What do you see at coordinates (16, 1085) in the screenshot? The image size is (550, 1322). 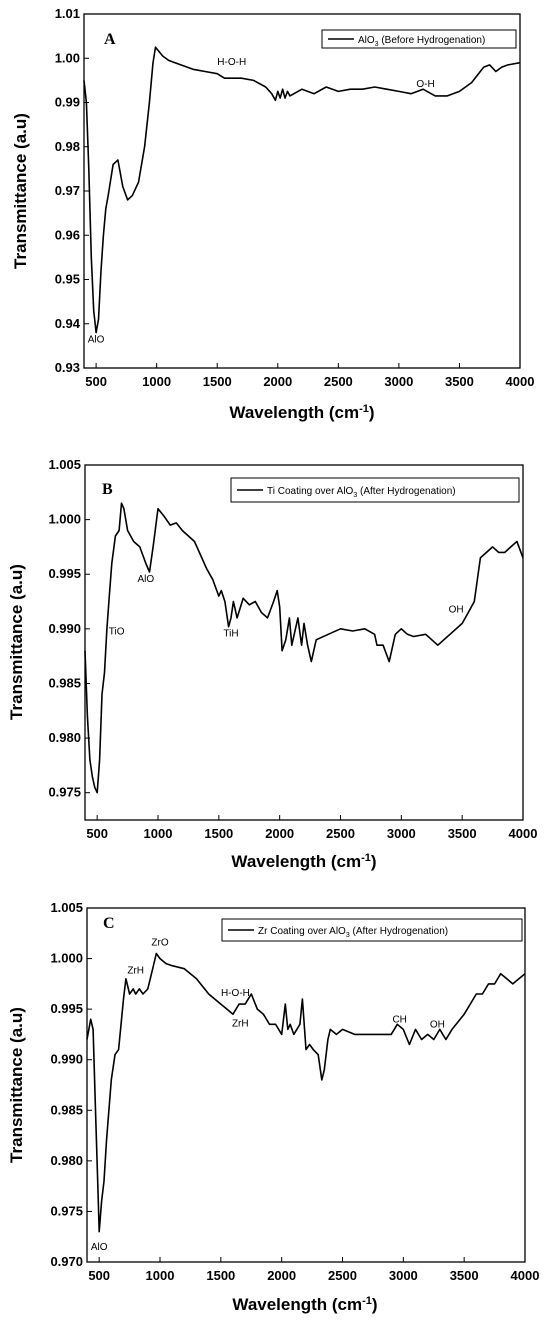 I see `panel-c-ylabel: Transmittance (a.u)` at bounding box center [16, 1085].